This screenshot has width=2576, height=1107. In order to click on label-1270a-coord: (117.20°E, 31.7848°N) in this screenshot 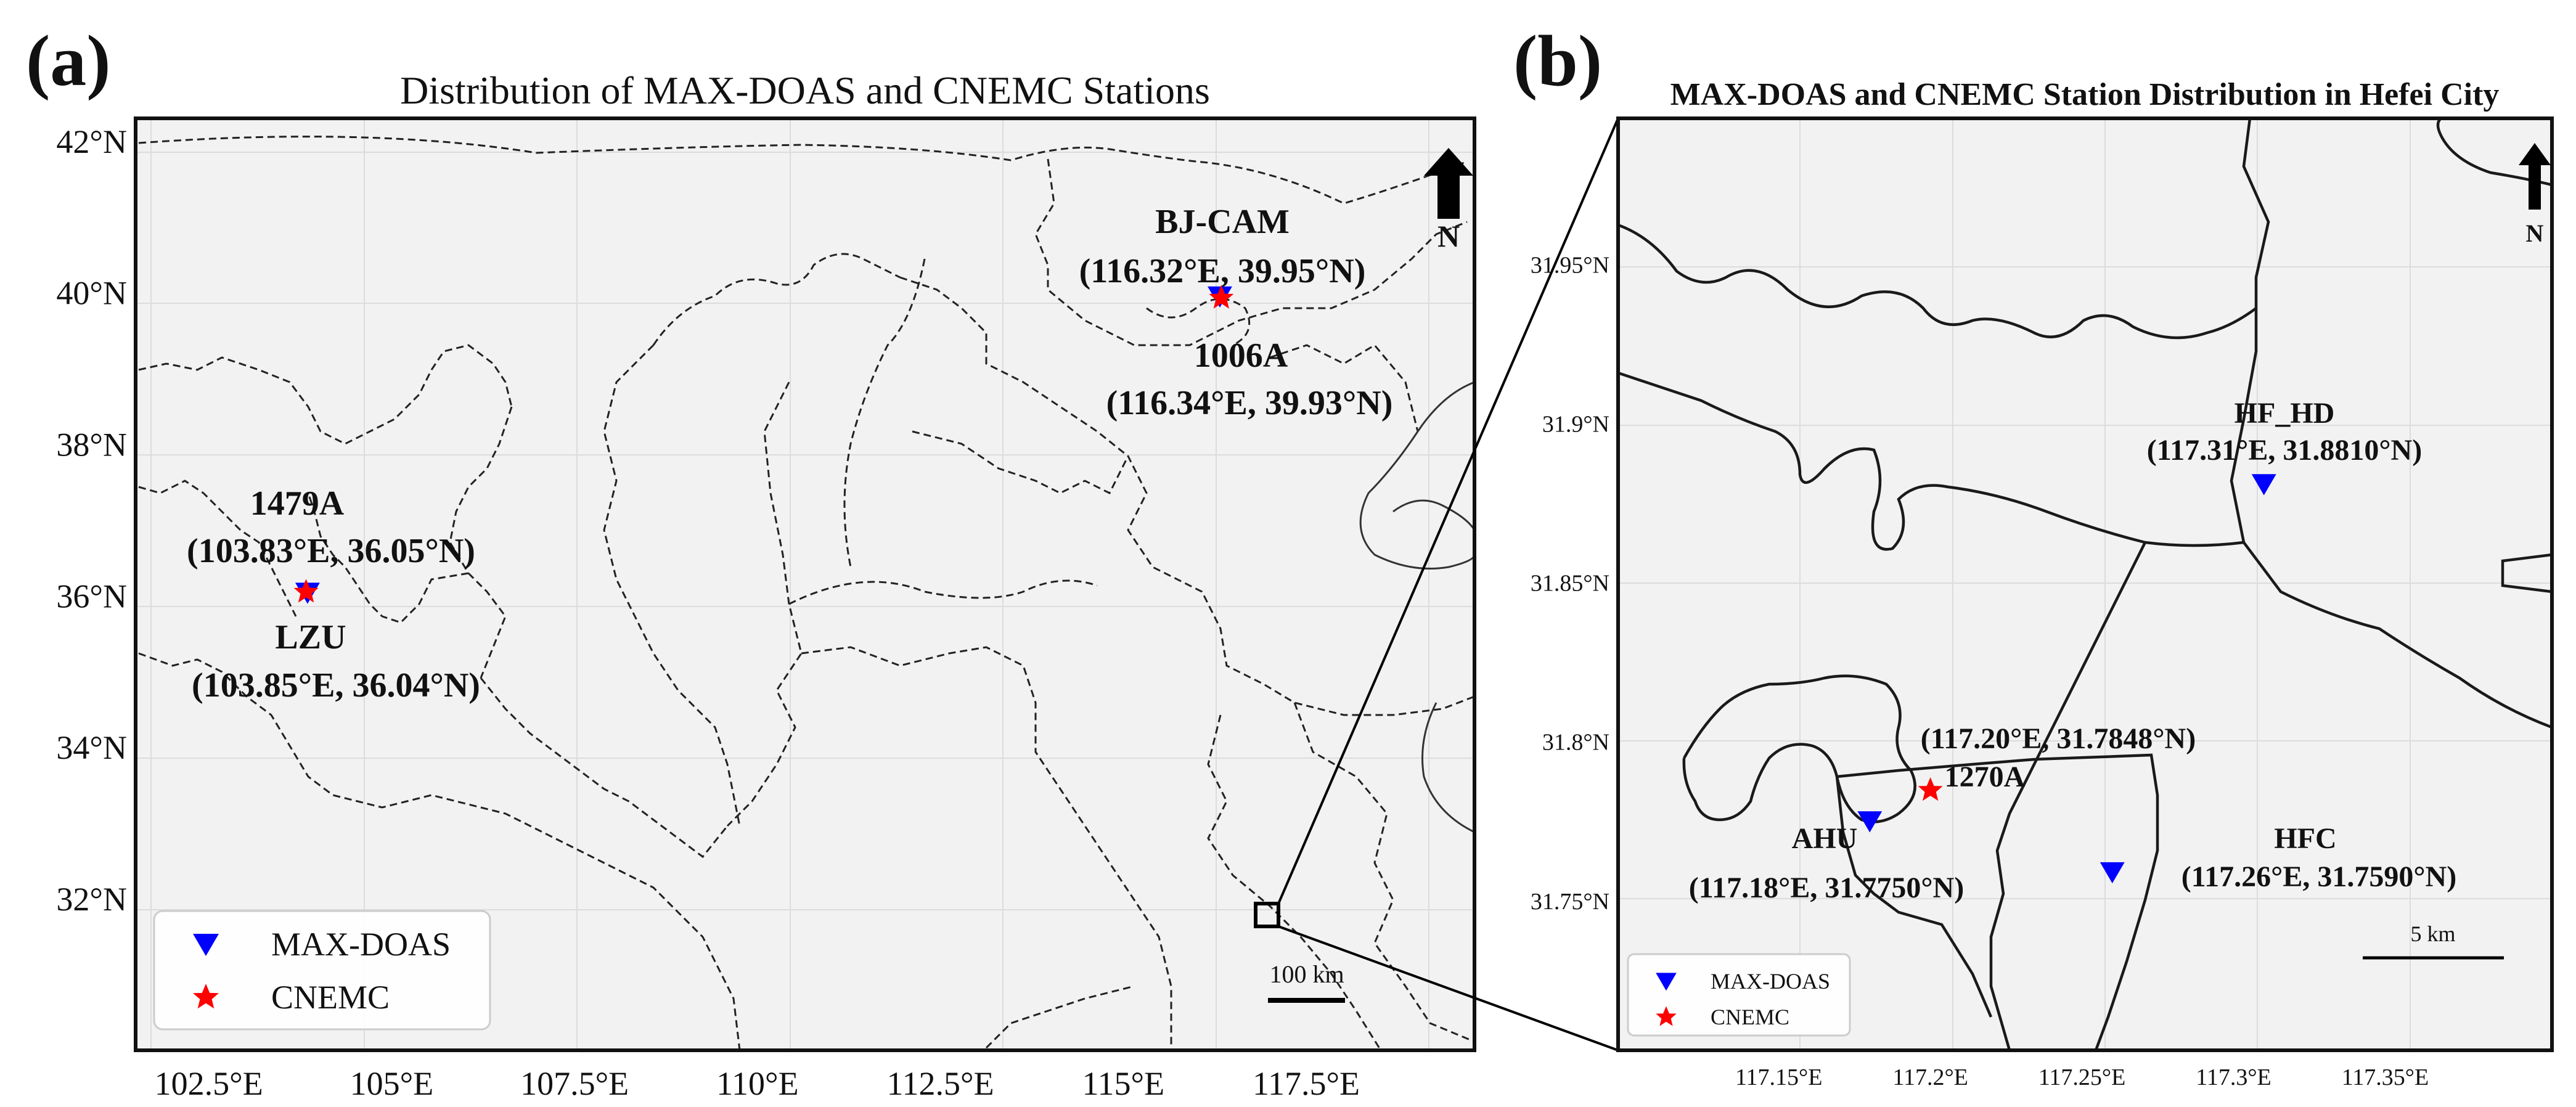, I will do `click(2058, 739)`.